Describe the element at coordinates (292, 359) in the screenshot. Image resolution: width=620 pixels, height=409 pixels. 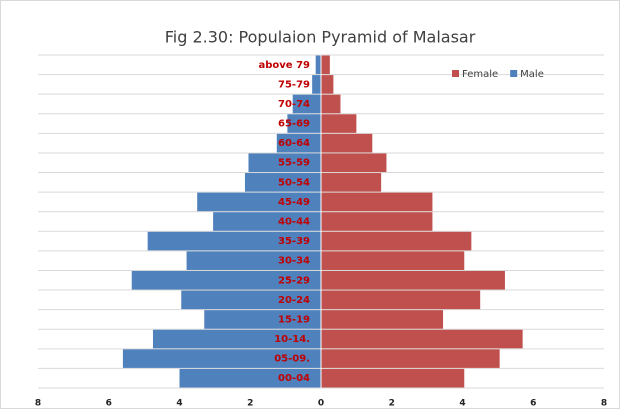
I see `category-label: 05-09.` at that location.